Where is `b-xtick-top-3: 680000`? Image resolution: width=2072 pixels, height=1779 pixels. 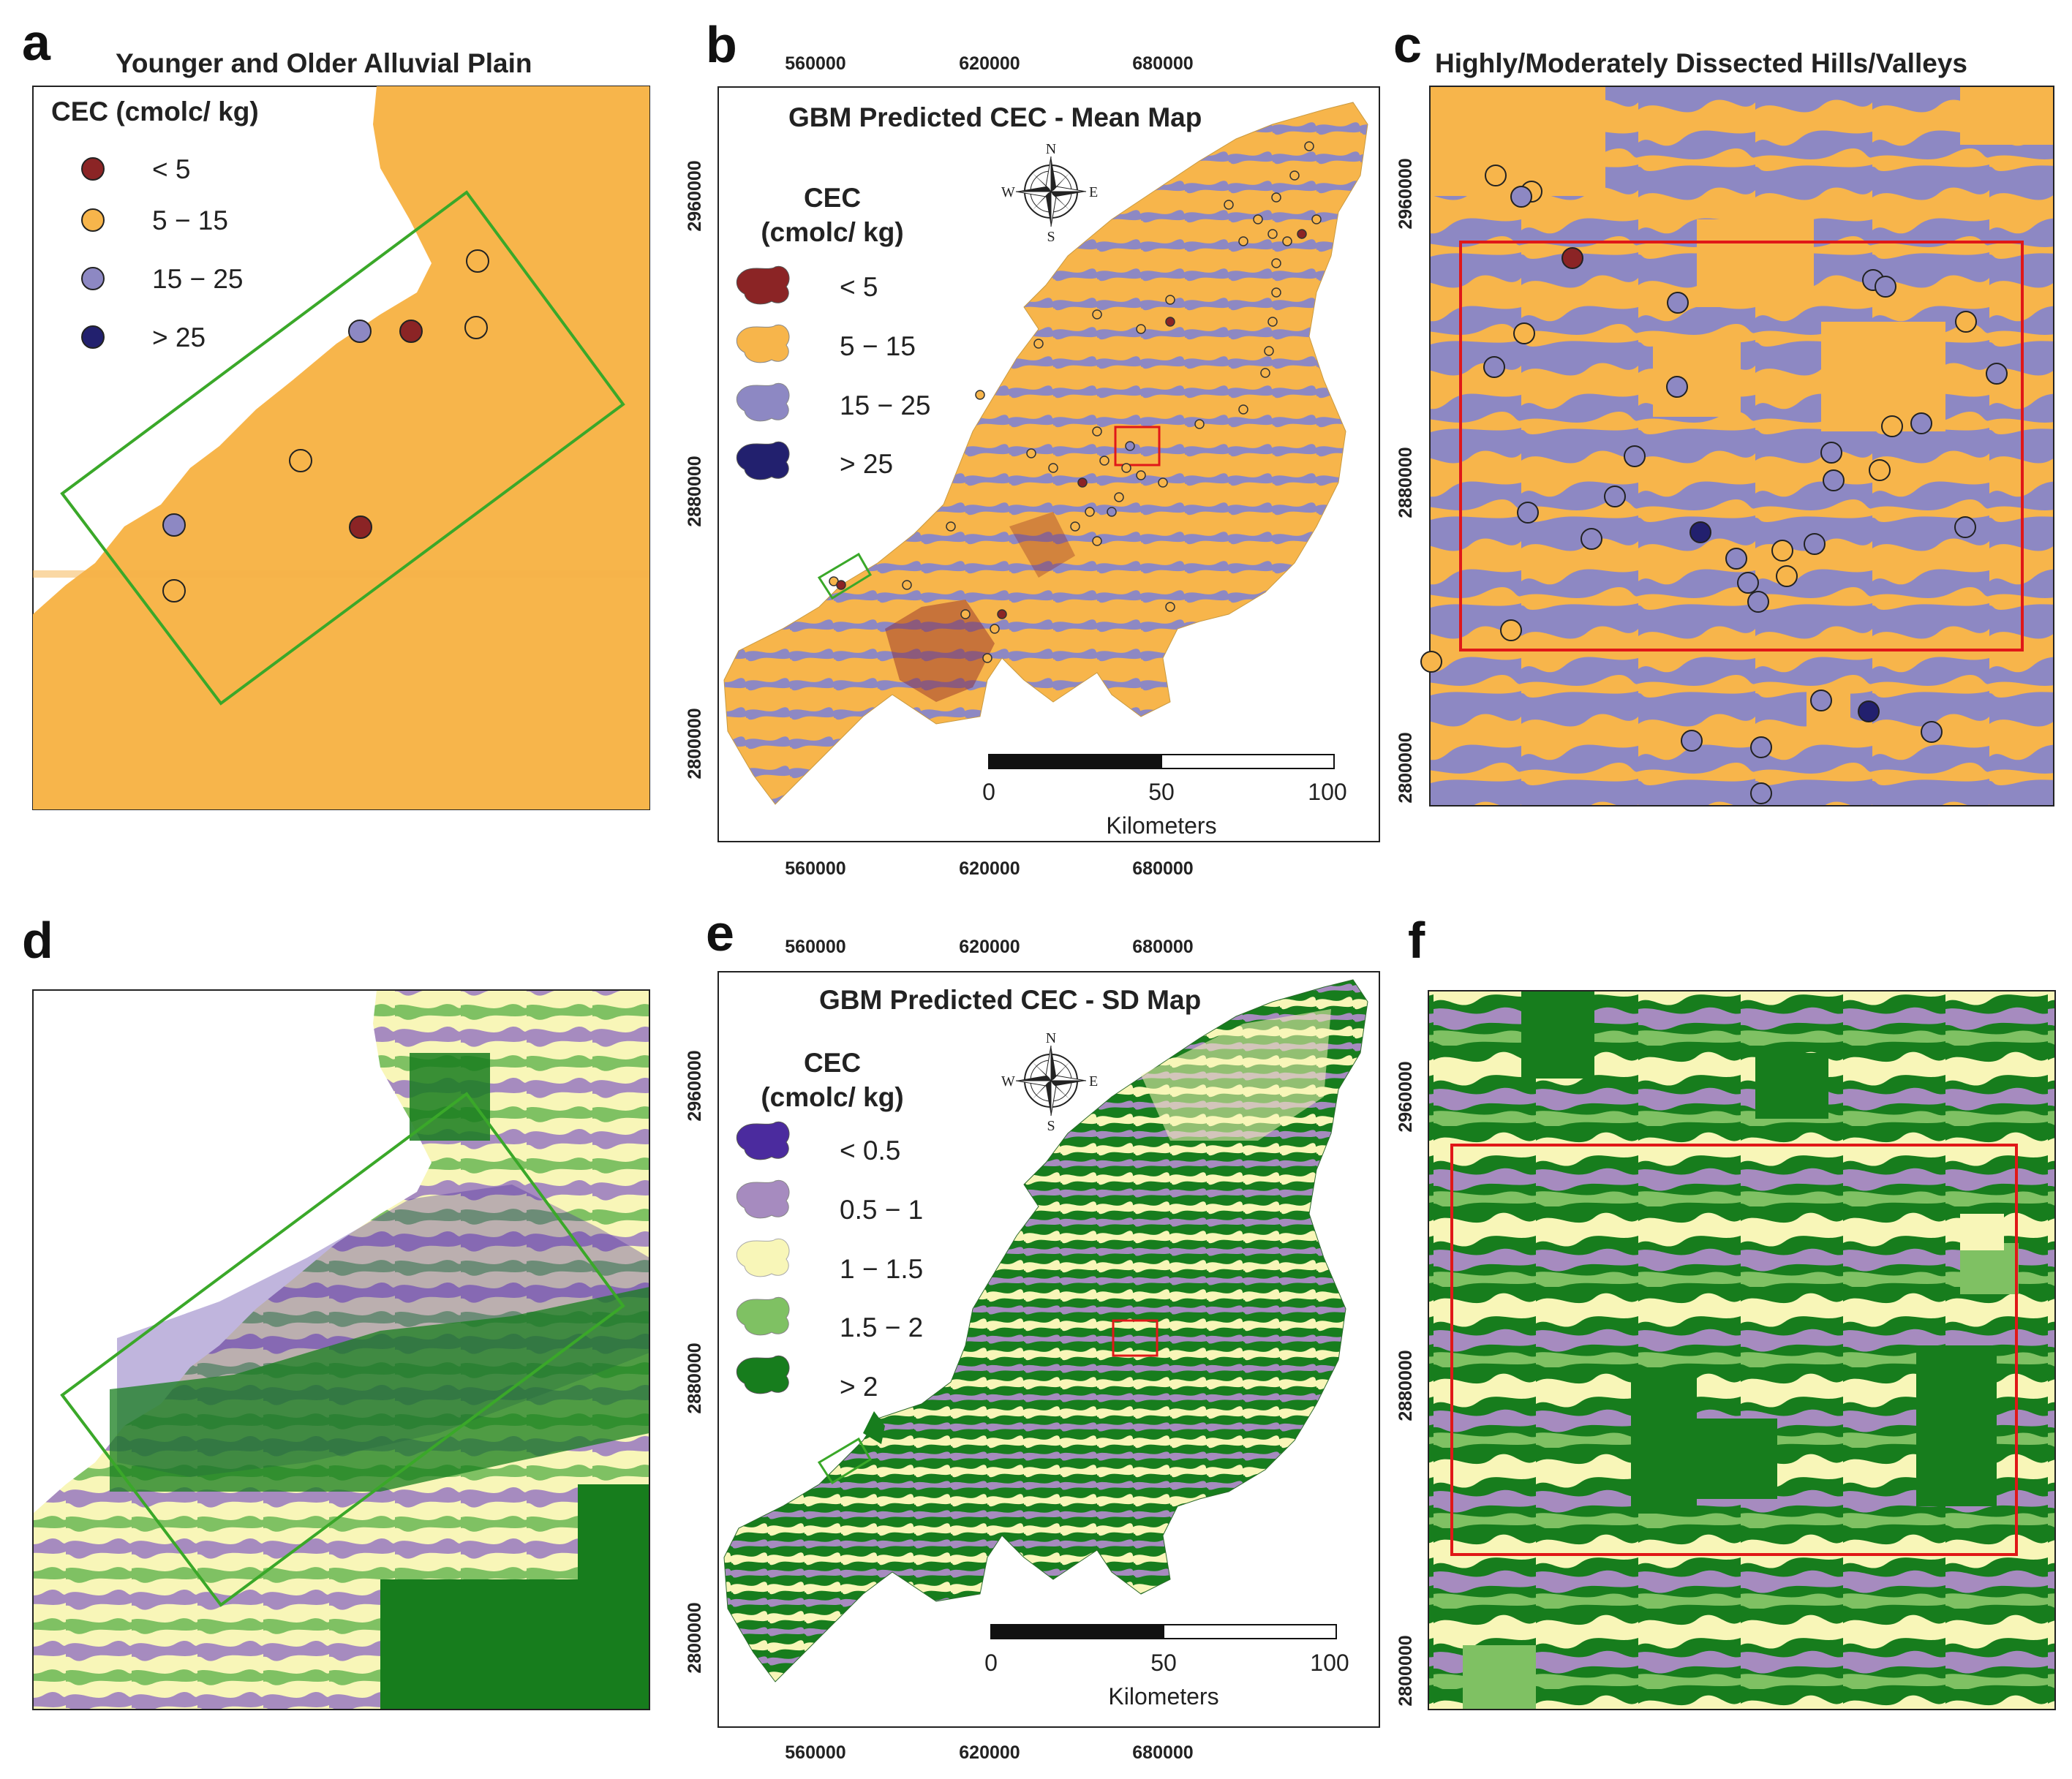
b-xtick-top-3: 680000 is located at coordinates (1162, 63).